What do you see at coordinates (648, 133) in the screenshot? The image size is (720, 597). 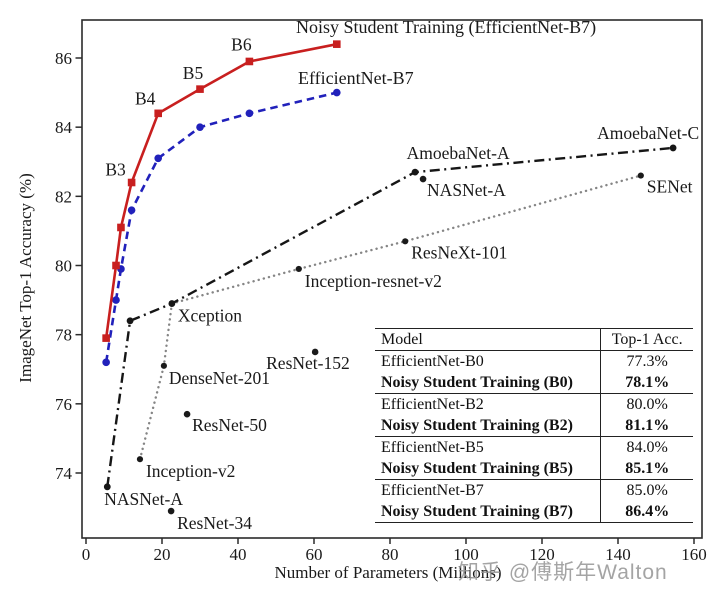 I see `data-point-label: AmoebaNet-C` at bounding box center [648, 133].